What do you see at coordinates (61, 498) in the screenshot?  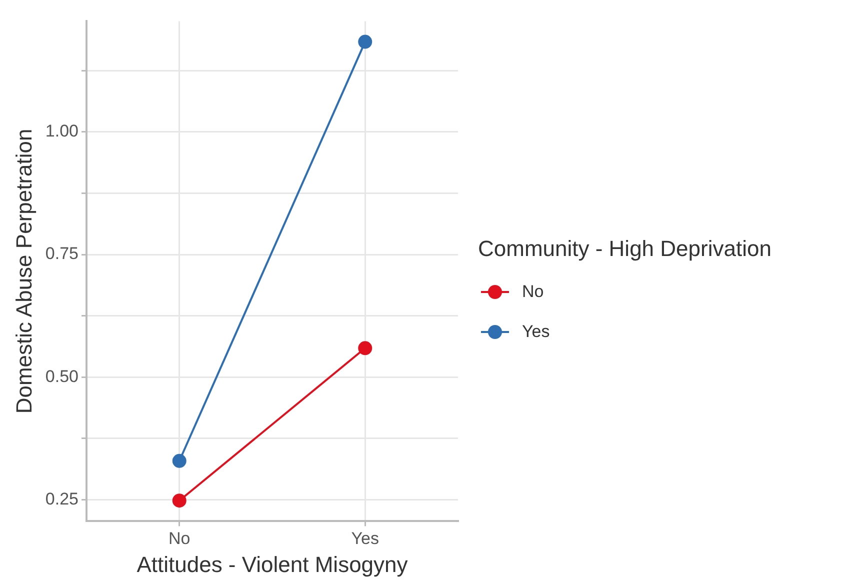 I see `y-tick-label: 0.25` at bounding box center [61, 498].